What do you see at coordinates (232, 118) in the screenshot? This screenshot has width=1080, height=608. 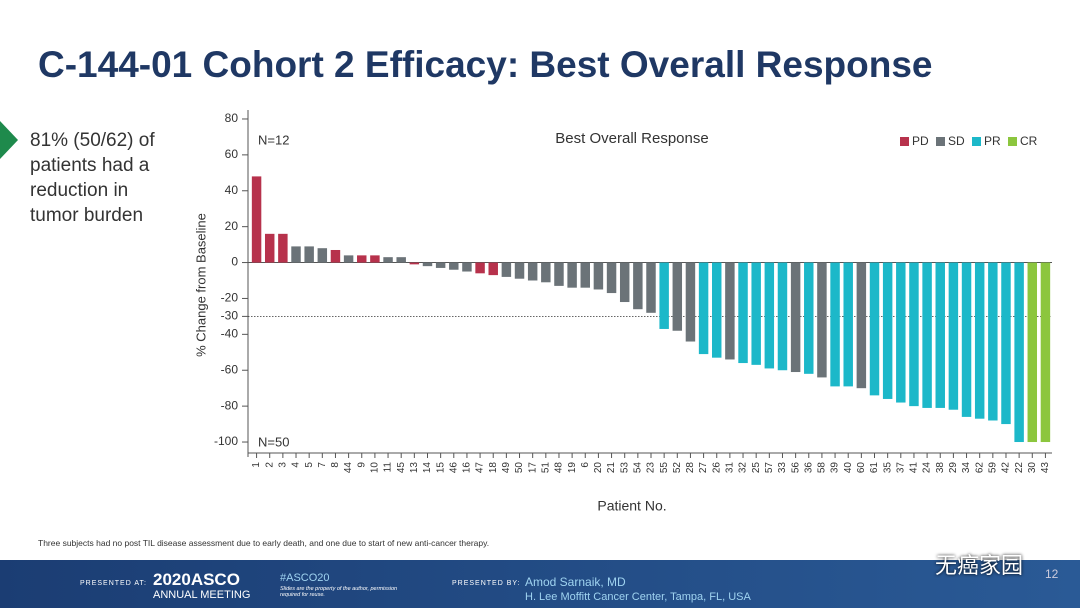 I see `y-tick-label: 80` at bounding box center [232, 118].